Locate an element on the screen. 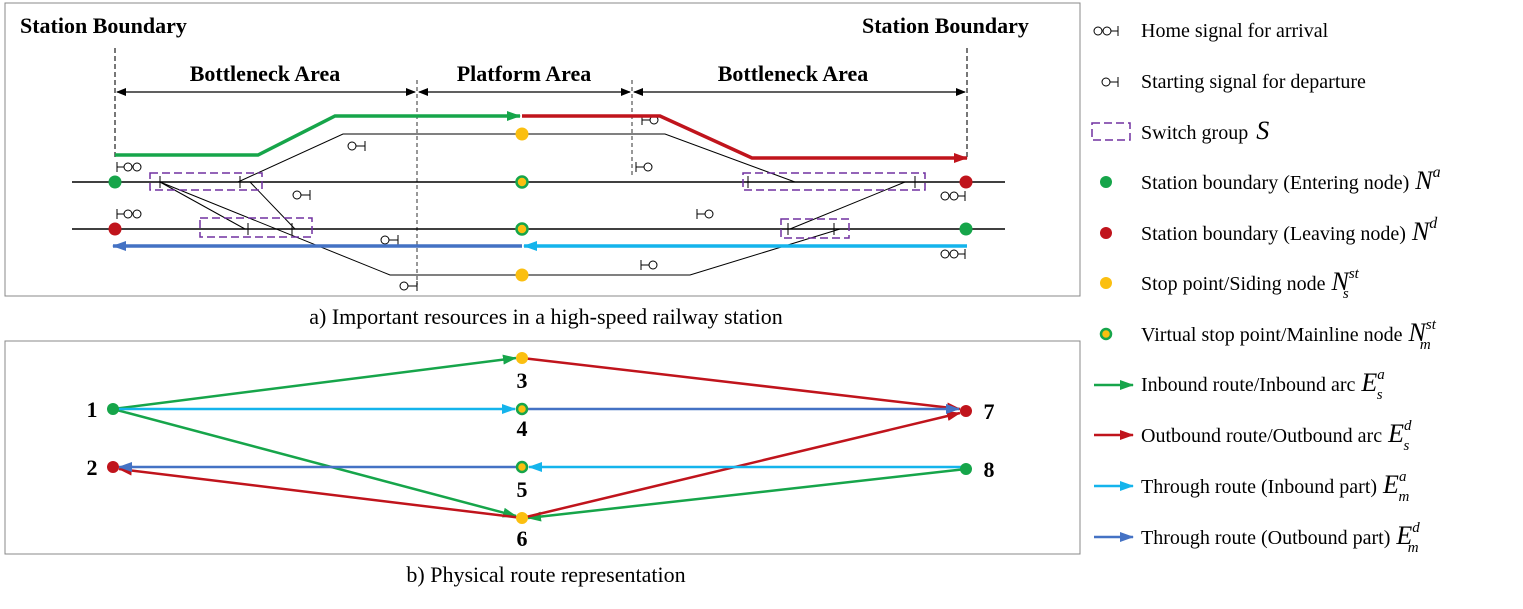 This screenshot has height=609, width=1523. node-label-8: 8 is located at coordinates (989, 469).